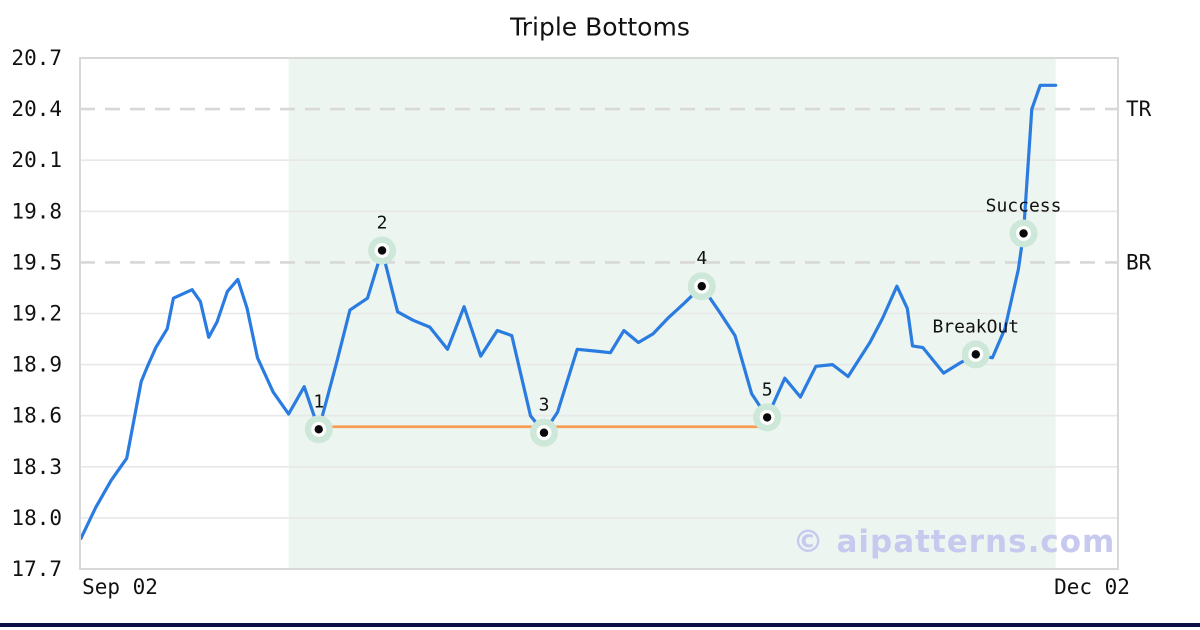 The width and height of the screenshot is (1200, 630). I want to click on marker-label-breakout: BreakOut, so click(975, 326).